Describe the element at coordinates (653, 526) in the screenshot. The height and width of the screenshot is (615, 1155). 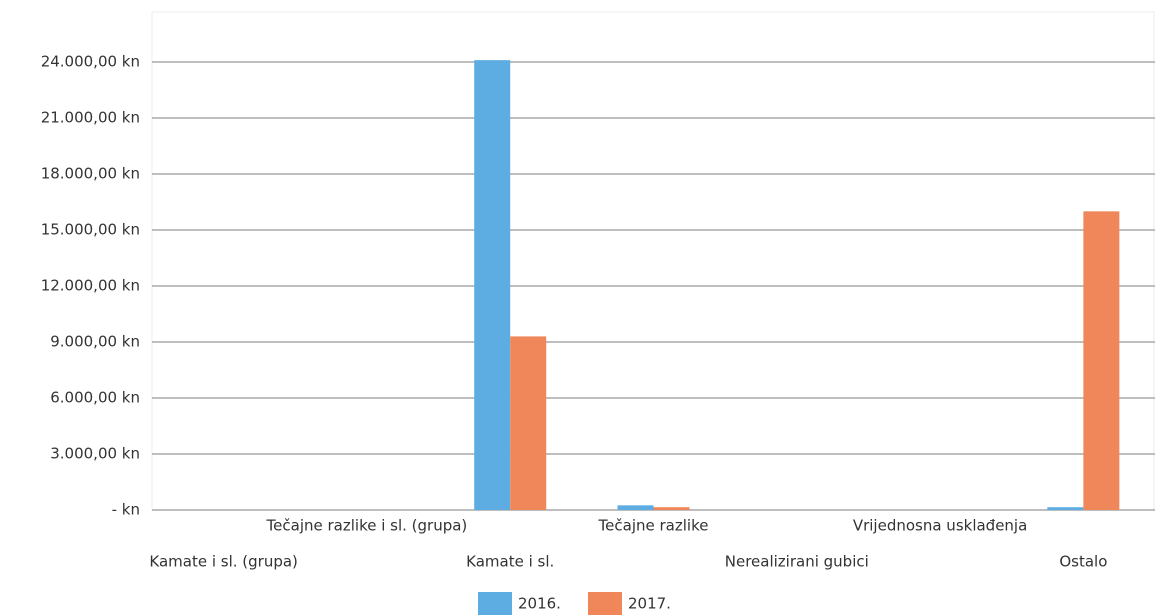
I see `x-tick-label: Tečajne razlike` at that location.